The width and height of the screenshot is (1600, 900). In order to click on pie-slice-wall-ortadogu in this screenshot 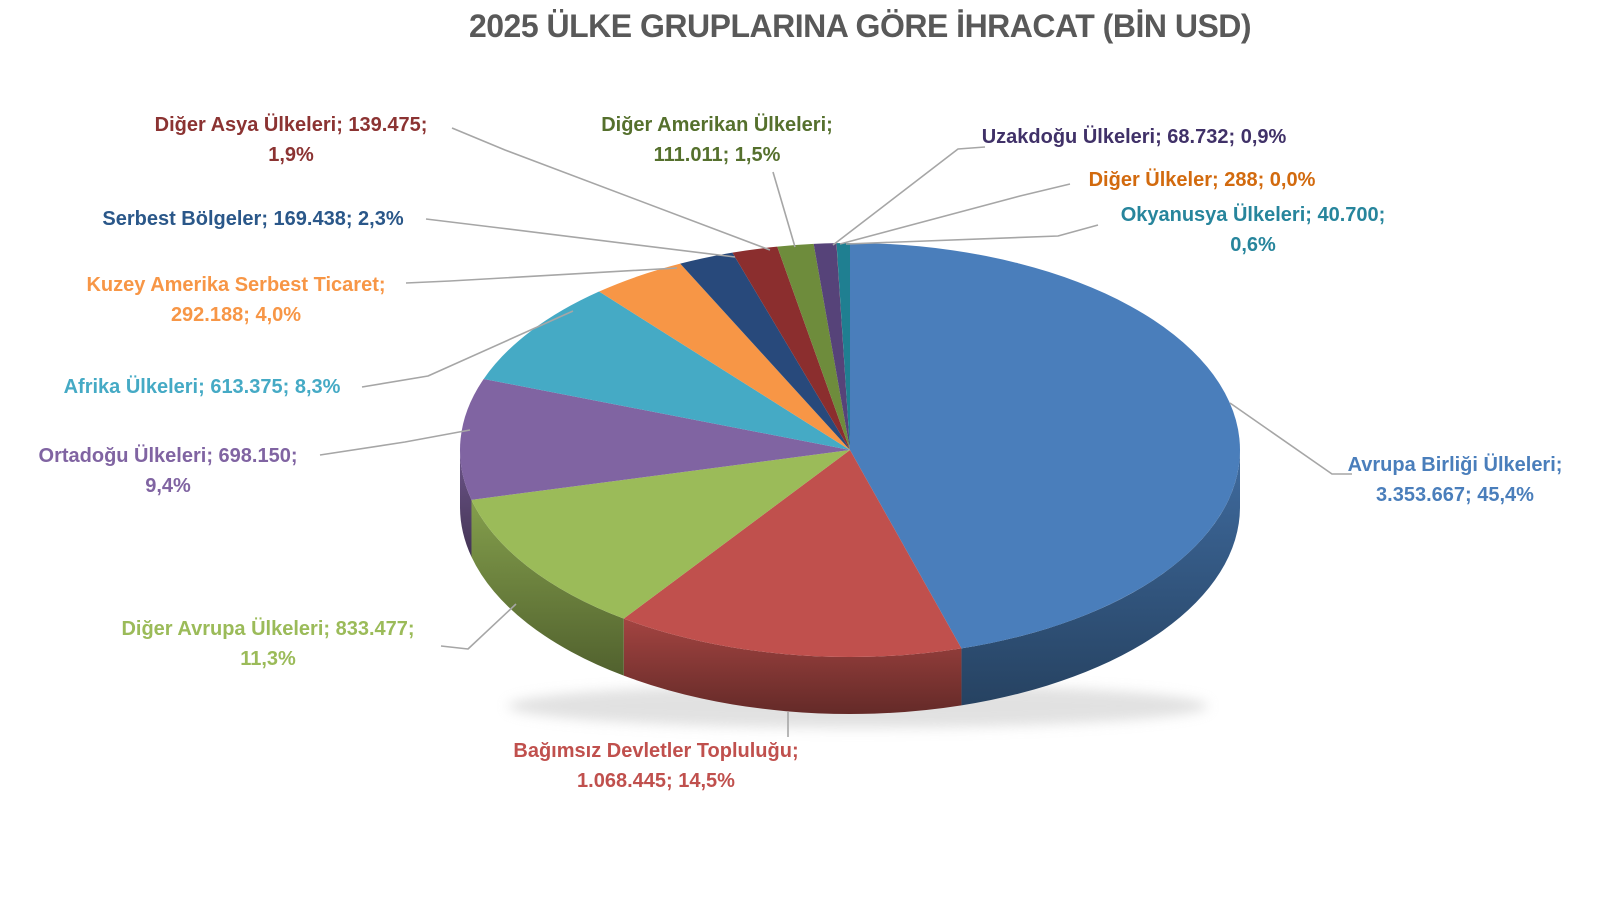, I will do `click(466, 503)`.